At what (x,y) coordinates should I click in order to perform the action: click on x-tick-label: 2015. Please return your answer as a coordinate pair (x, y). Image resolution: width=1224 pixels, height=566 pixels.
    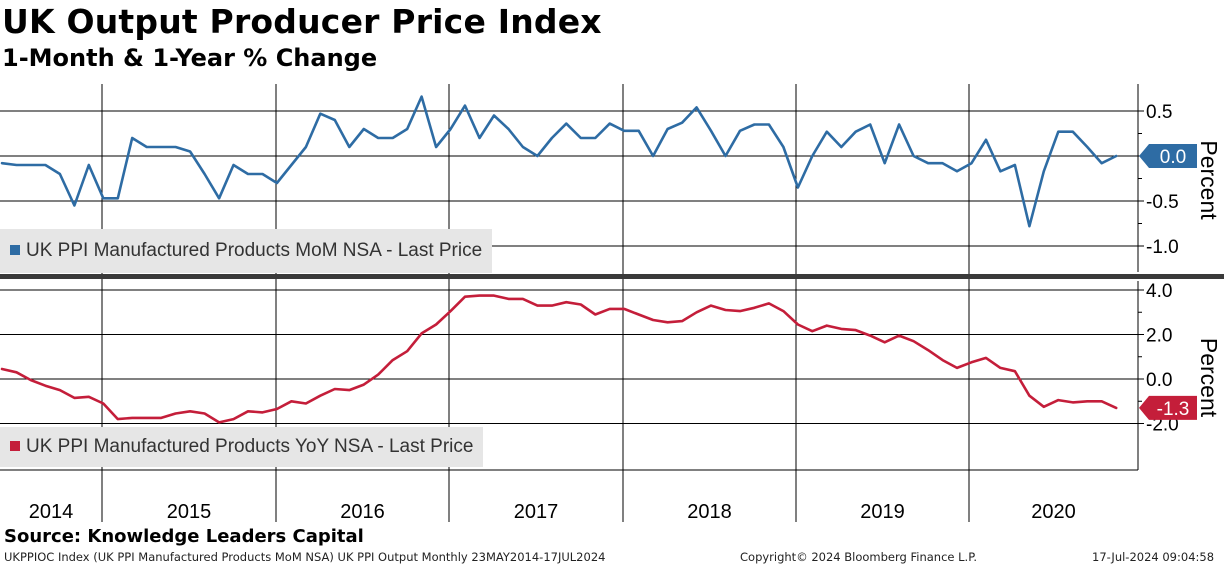
    Looking at the image, I should click on (189, 512).